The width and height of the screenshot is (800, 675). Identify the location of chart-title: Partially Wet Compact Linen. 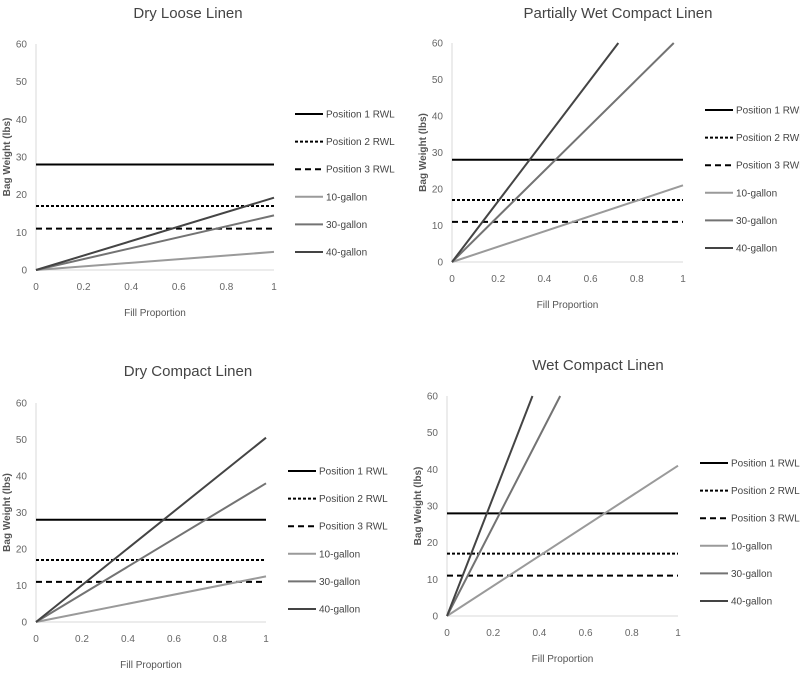
(618, 13).